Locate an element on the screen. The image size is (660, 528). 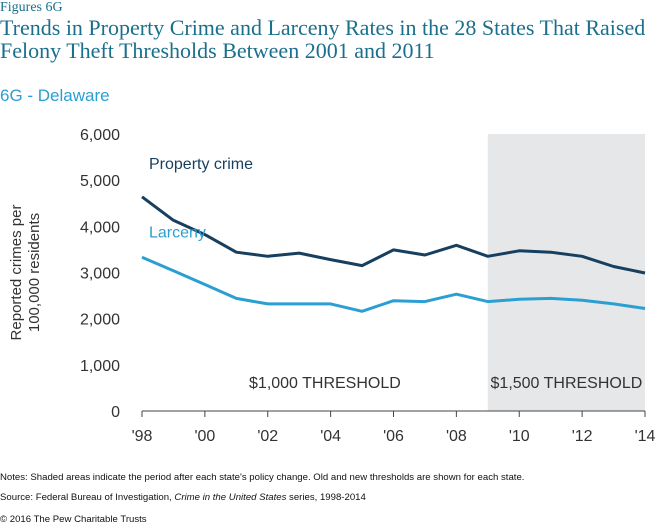
y-tick-label: 2,000 is located at coordinates (100, 320).